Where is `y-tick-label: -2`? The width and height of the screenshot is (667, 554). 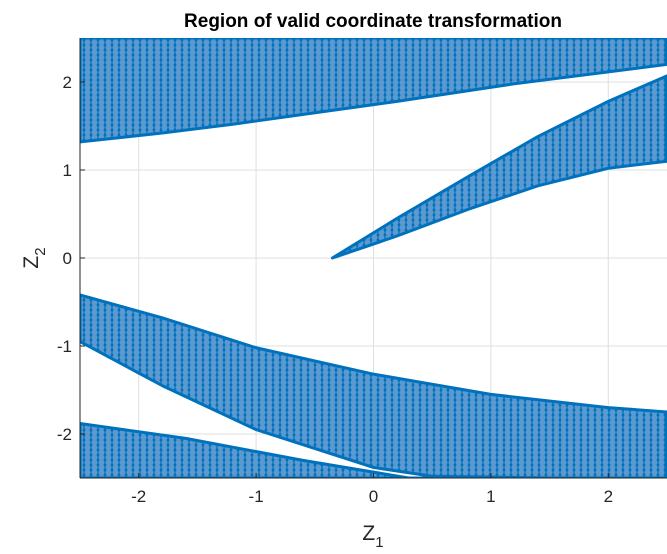
y-tick-label: -2 is located at coordinates (64, 434).